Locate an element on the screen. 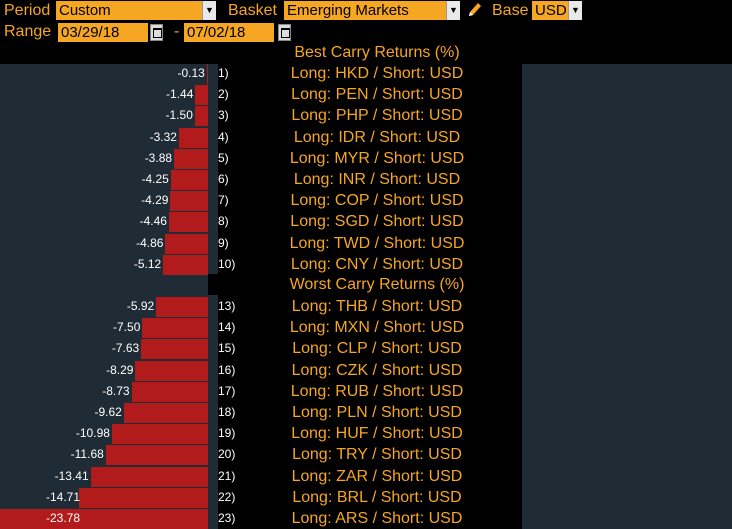 The image size is (732, 529). currency-pair-link: Long: COP / Short: USD is located at coordinates (377, 201).